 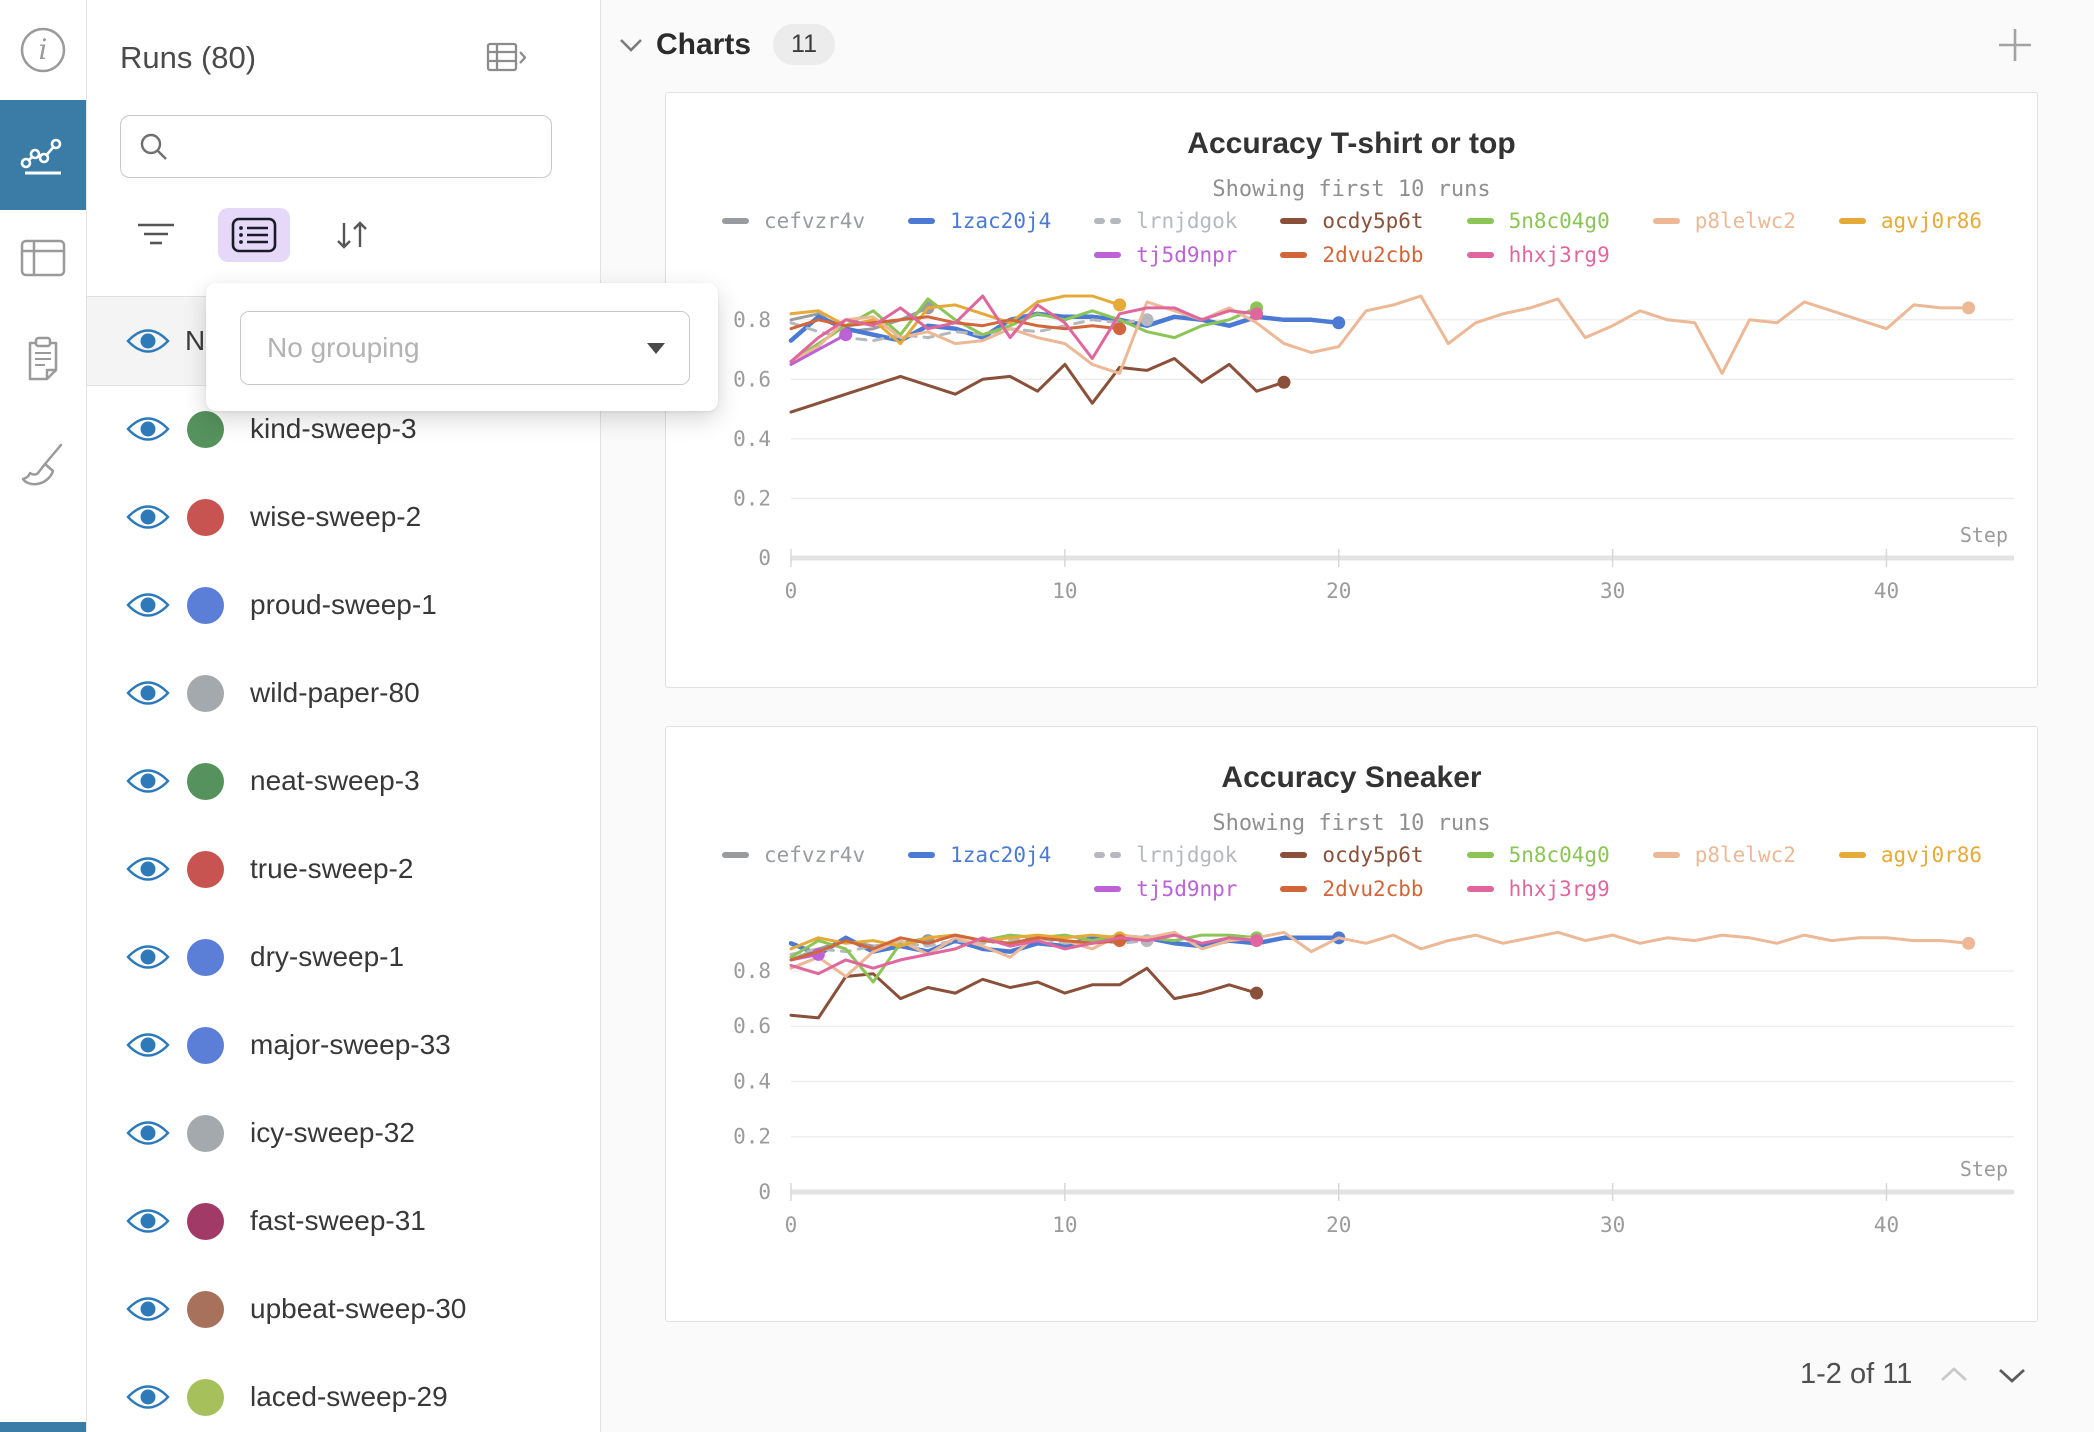 I want to click on run-list-item: icy-sweep-32, so click(x=343, y=1133).